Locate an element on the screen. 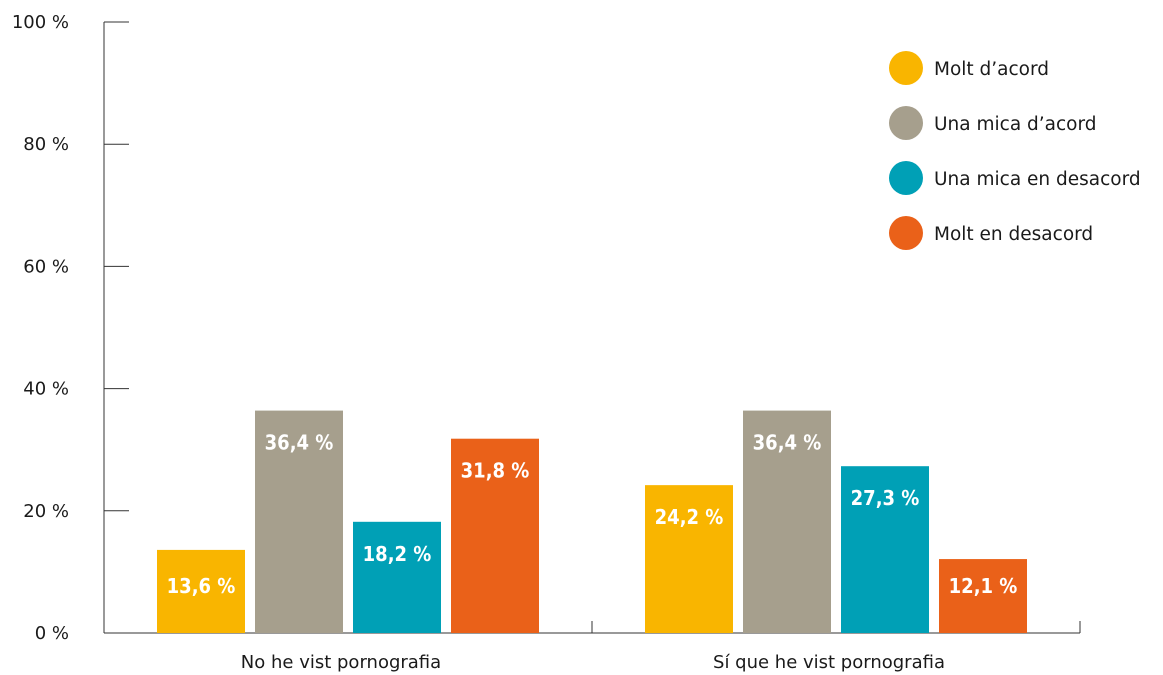  y-tick-label: 20 % is located at coordinates (46, 511).